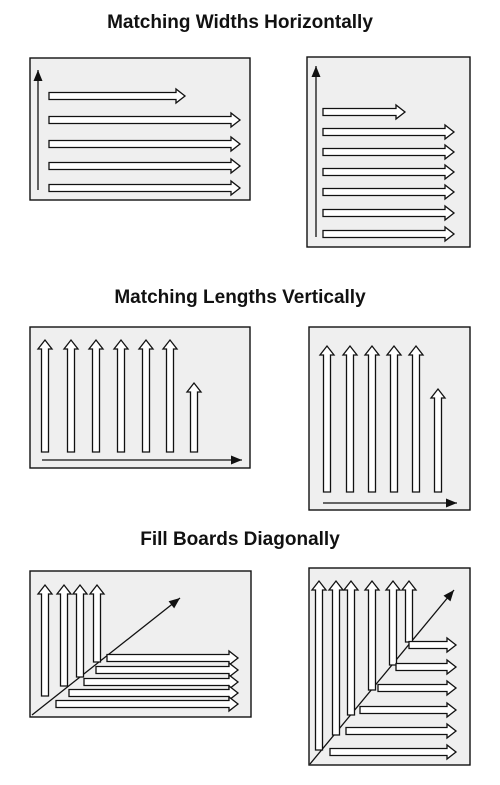  I want to click on direction-arrow-diagonal-line, so click(106, 656).